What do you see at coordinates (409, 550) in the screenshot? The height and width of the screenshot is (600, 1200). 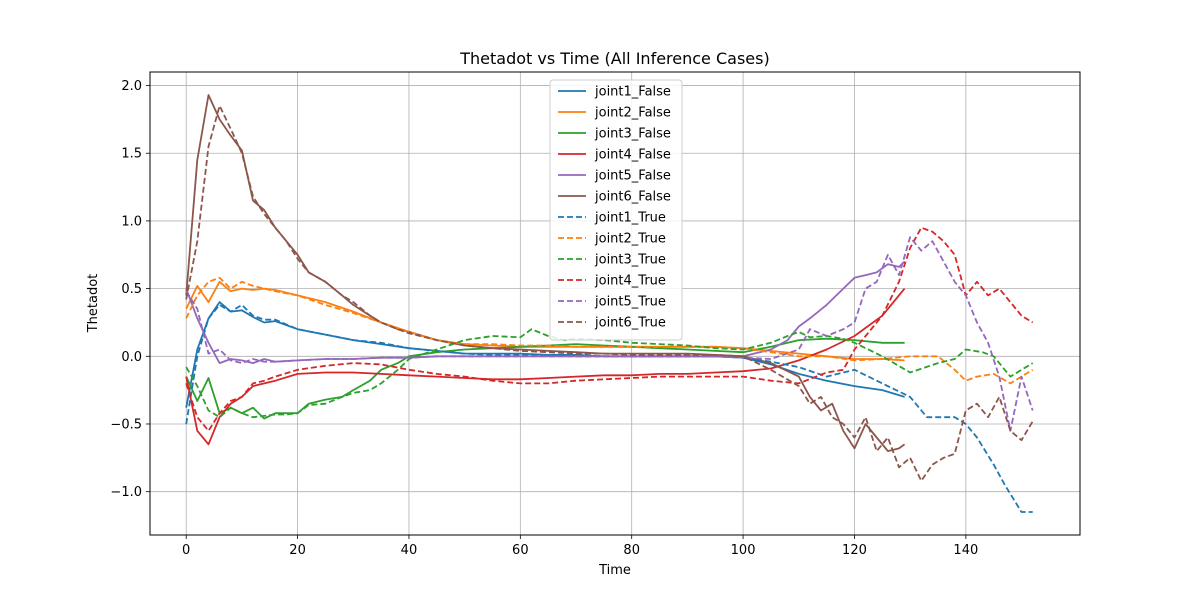 I see `x-tick-label: 40` at bounding box center [409, 550].